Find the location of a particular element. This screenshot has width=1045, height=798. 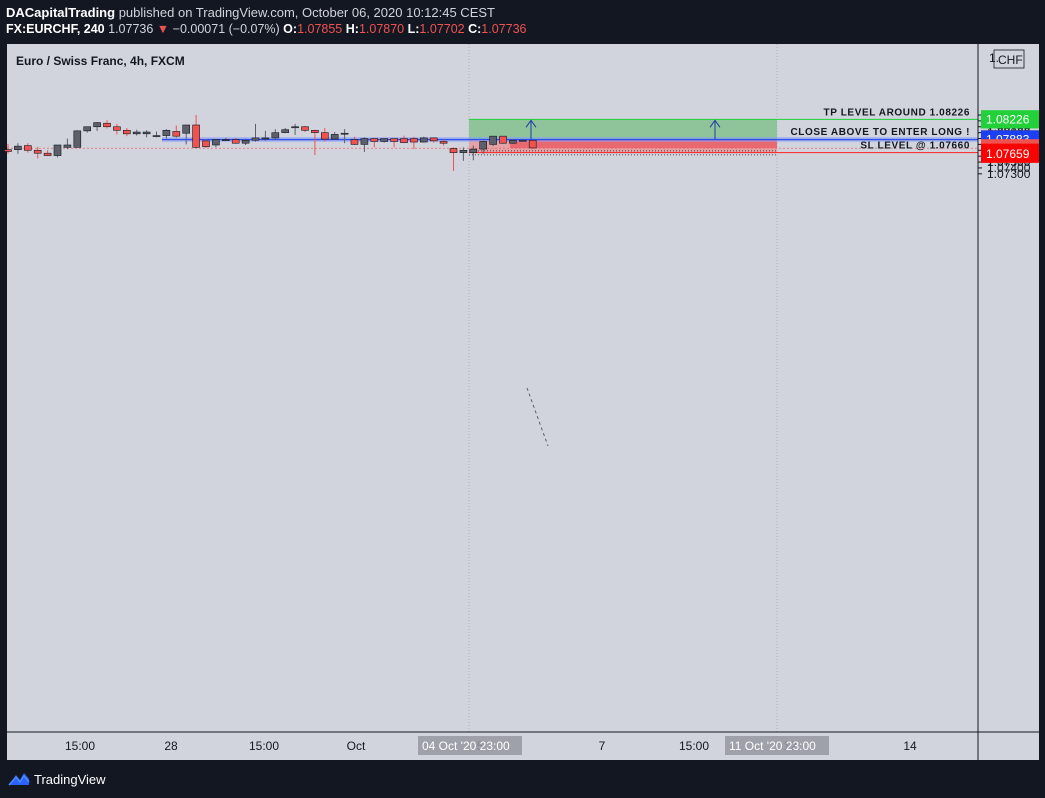

level-annotation: SL LEVEL @ 1.07660 is located at coordinates (915, 146).